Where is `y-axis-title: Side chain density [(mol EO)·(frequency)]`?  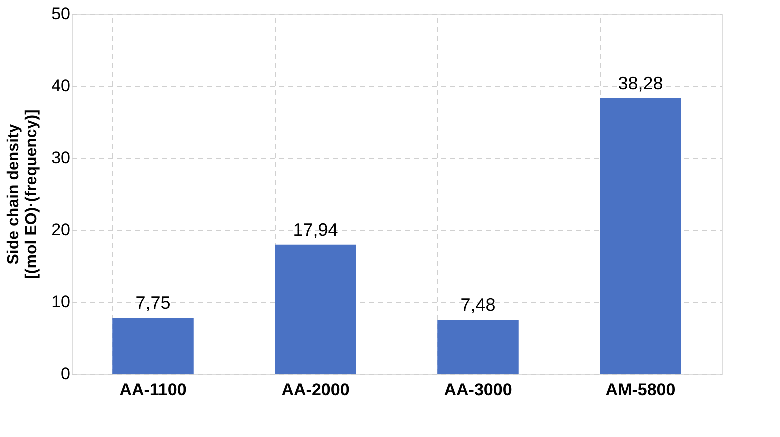
y-axis-title: Side chain density [(mol EO)·(frequency)] is located at coordinates (23, 195).